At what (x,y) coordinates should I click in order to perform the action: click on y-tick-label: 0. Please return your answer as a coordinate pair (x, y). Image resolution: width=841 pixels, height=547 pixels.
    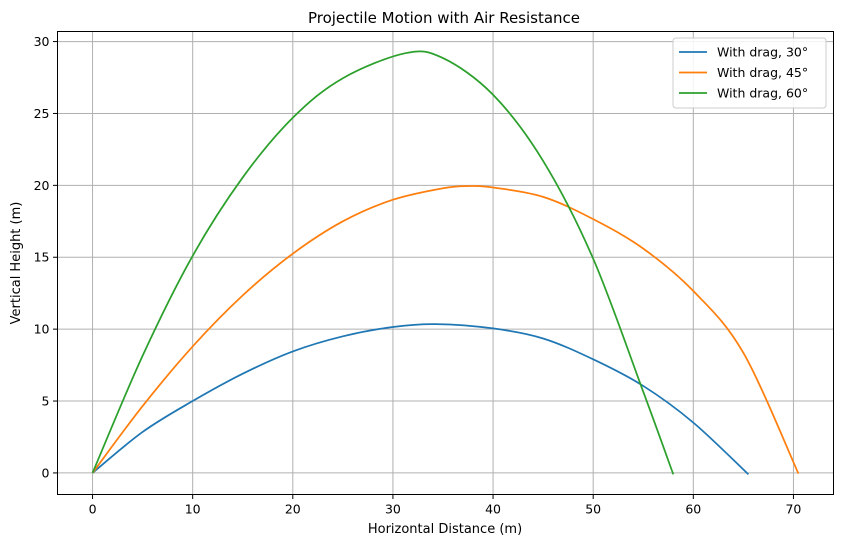
    Looking at the image, I should click on (46, 472).